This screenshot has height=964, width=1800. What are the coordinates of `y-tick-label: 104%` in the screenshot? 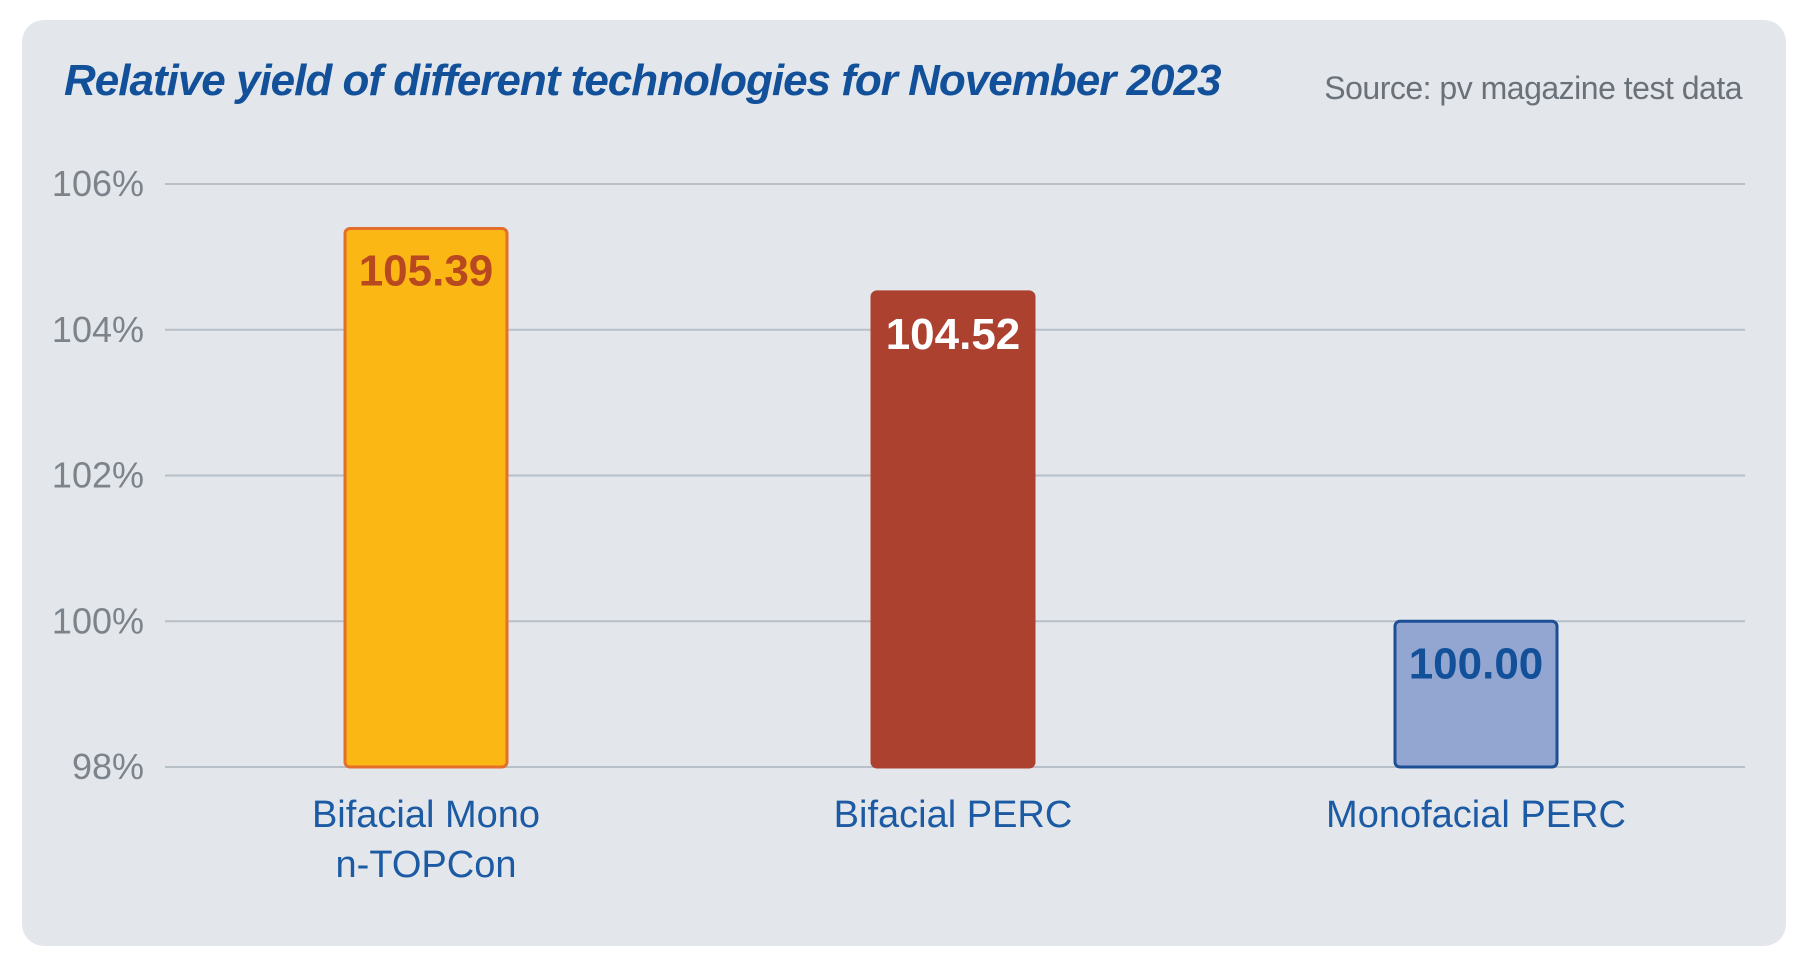 It's located at (98, 329).